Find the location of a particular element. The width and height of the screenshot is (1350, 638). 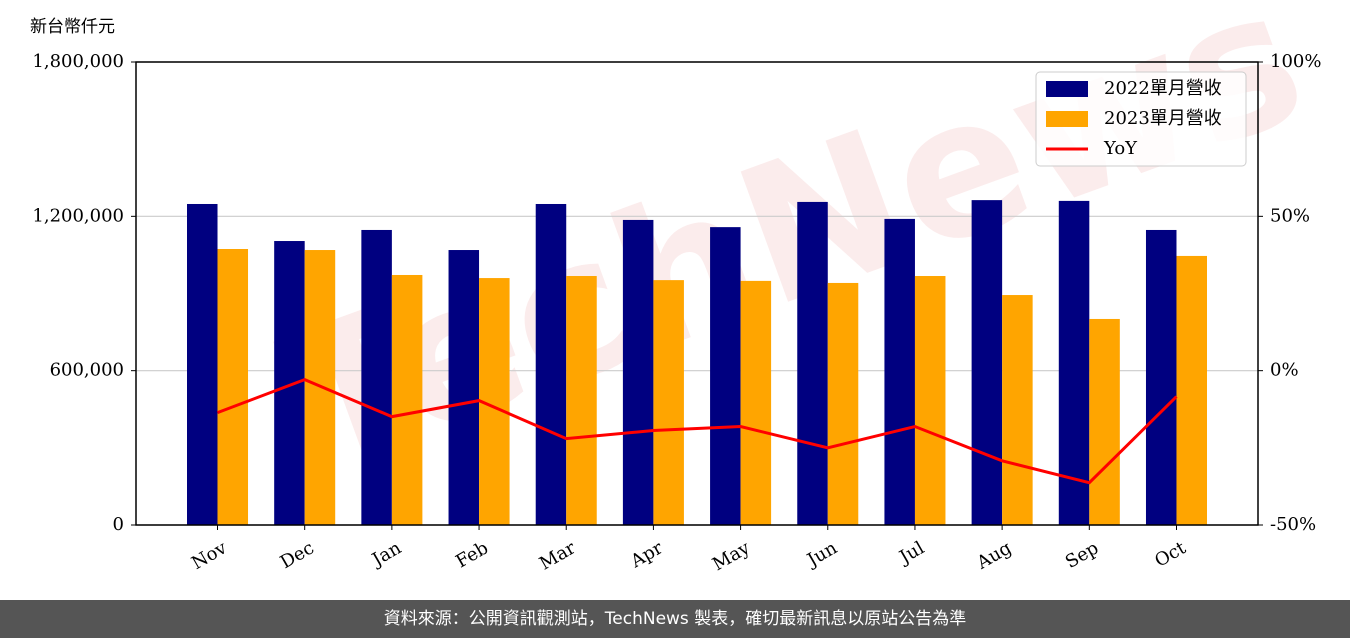

y-tick-label: 1,200,000 is located at coordinates (78, 215).